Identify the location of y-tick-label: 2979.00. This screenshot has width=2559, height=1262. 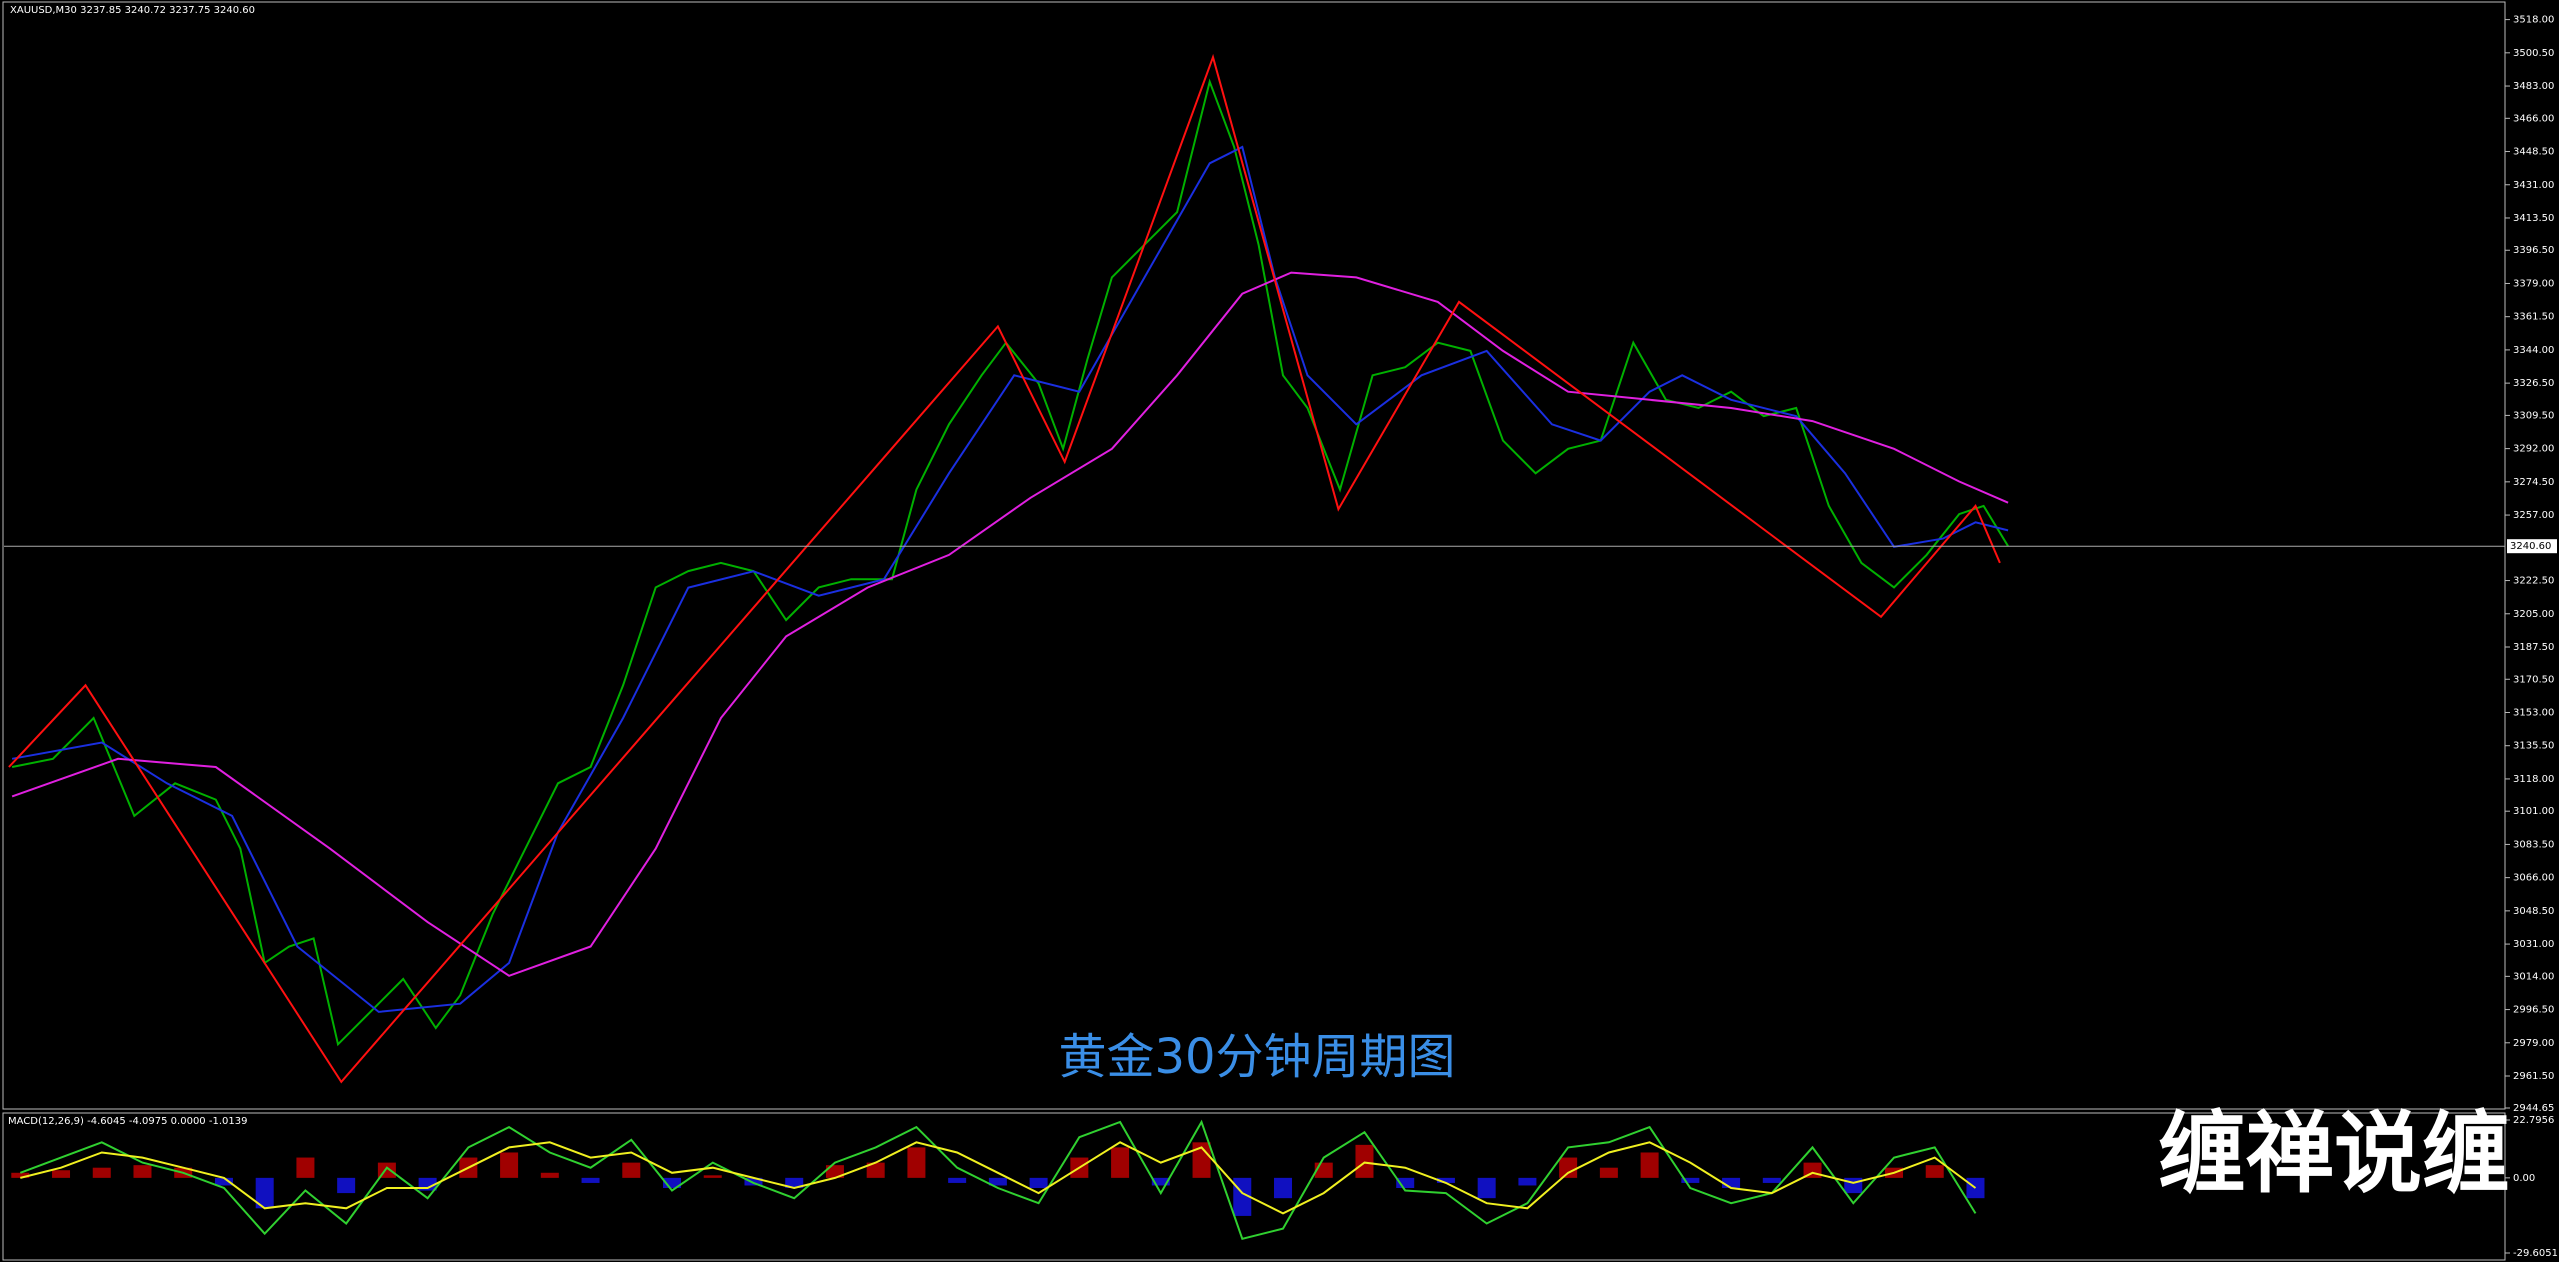
(2533, 1043).